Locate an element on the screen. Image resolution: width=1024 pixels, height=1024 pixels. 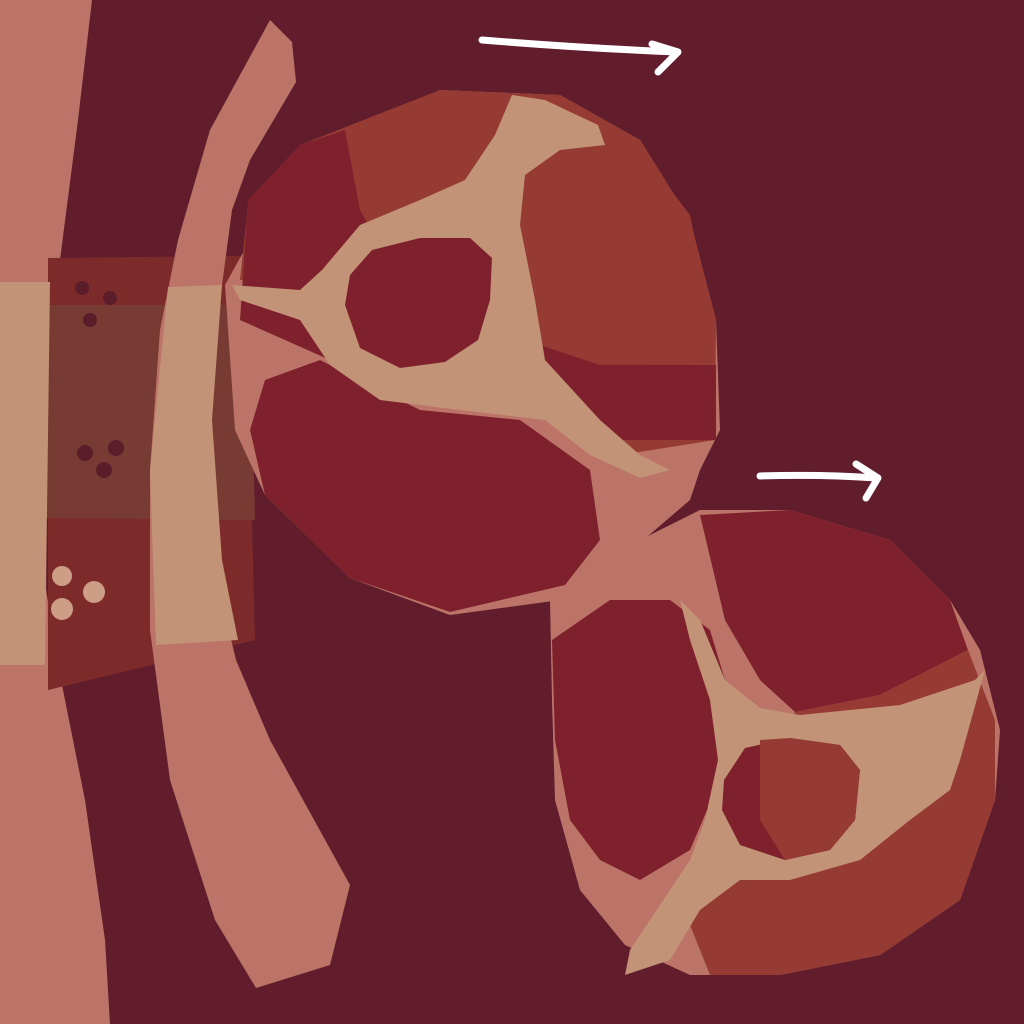
left-tendon is located at coordinates (55, 512).